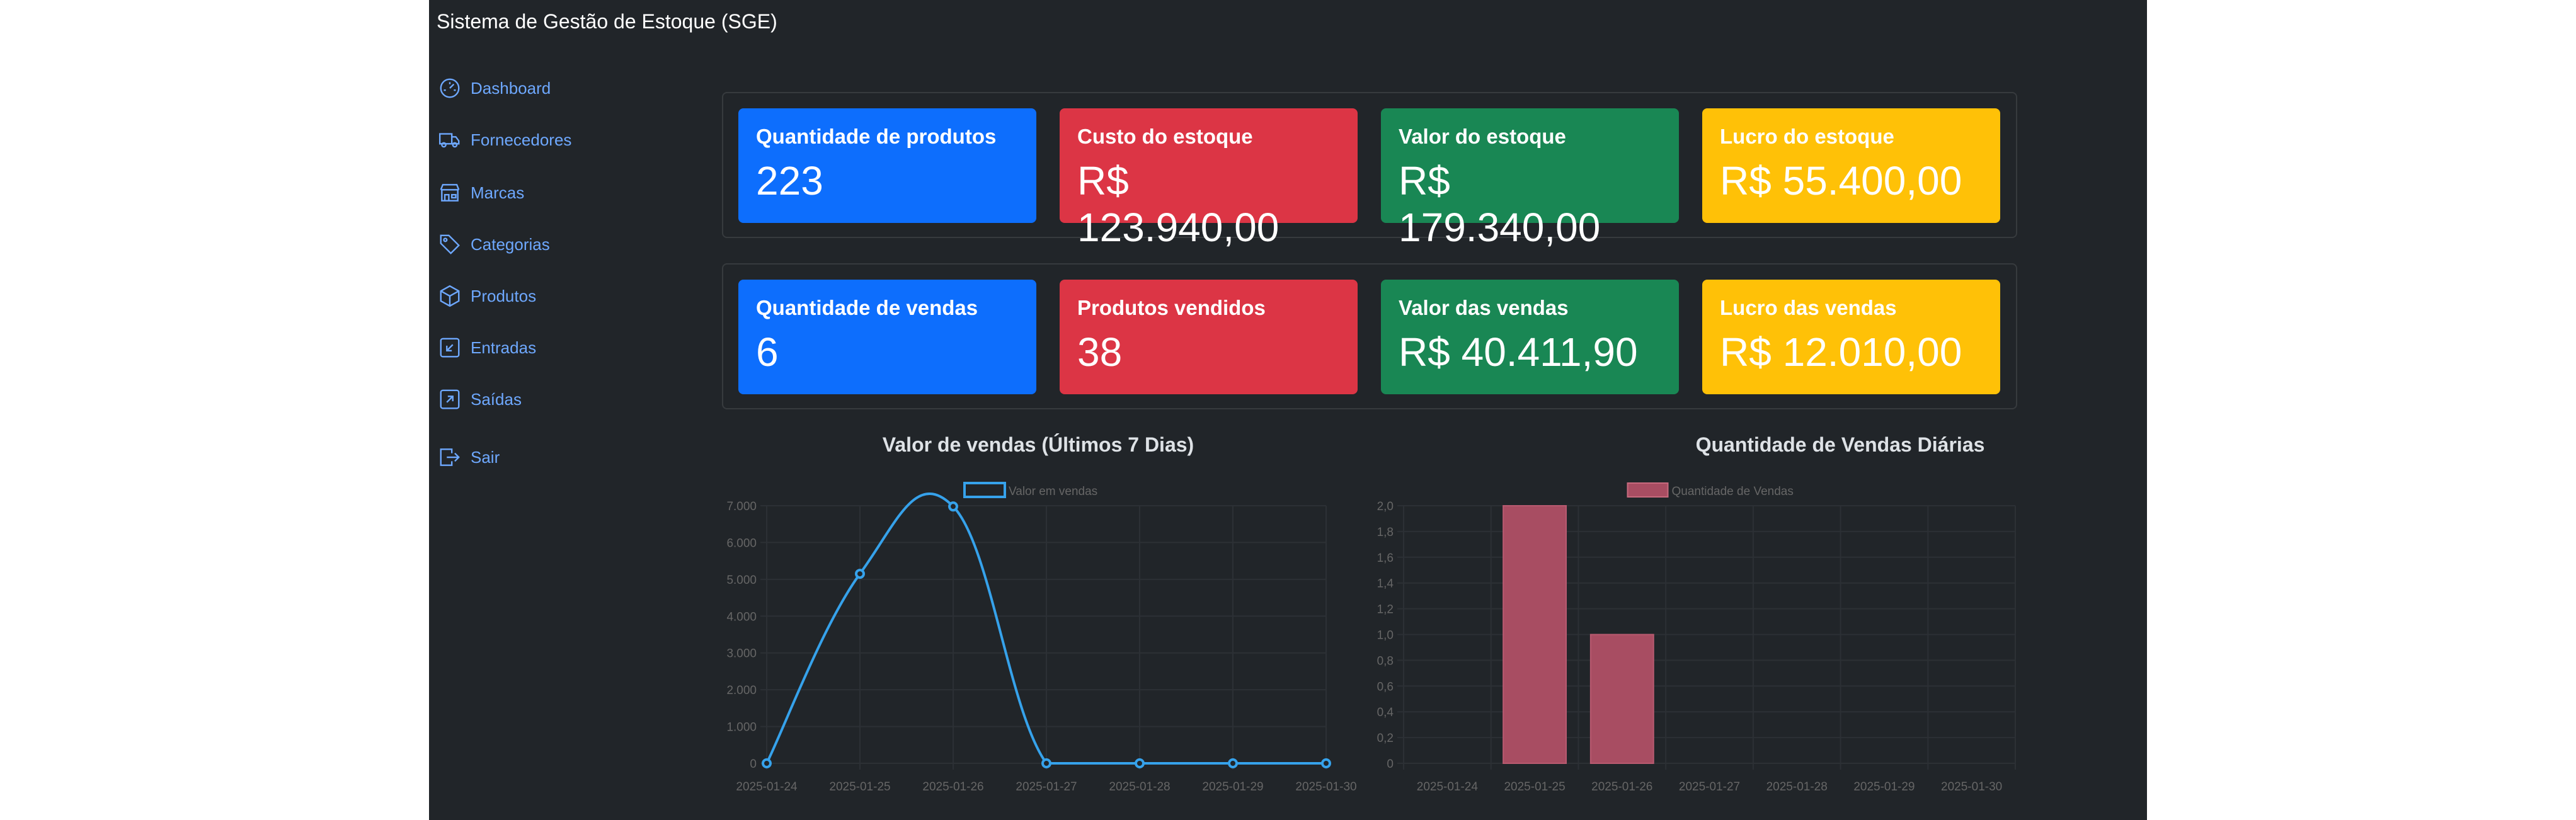  Describe the element at coordinates (1385, 584) in the screenshot. I see `y-tick-label: 1,4` at that location.